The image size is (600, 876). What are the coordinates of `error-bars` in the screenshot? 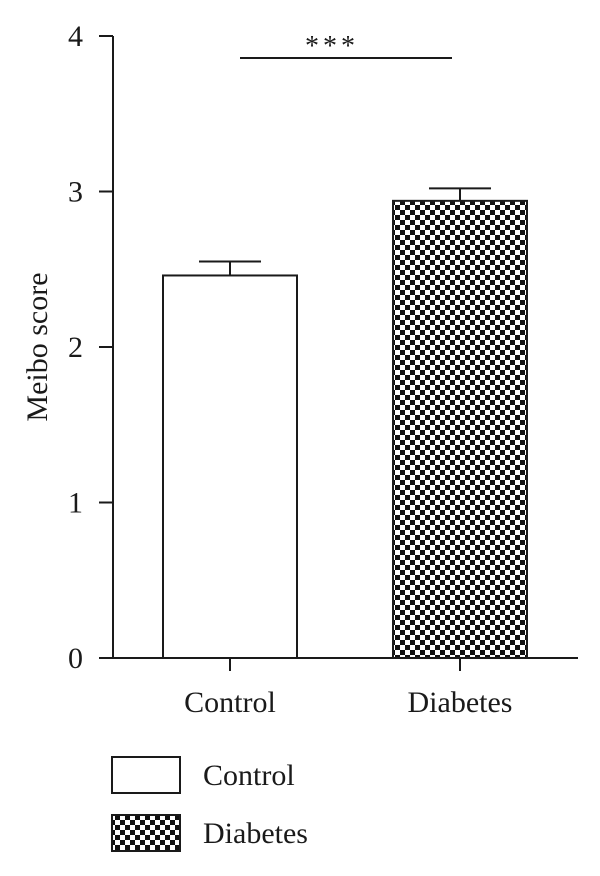 It's located at (345, 231).